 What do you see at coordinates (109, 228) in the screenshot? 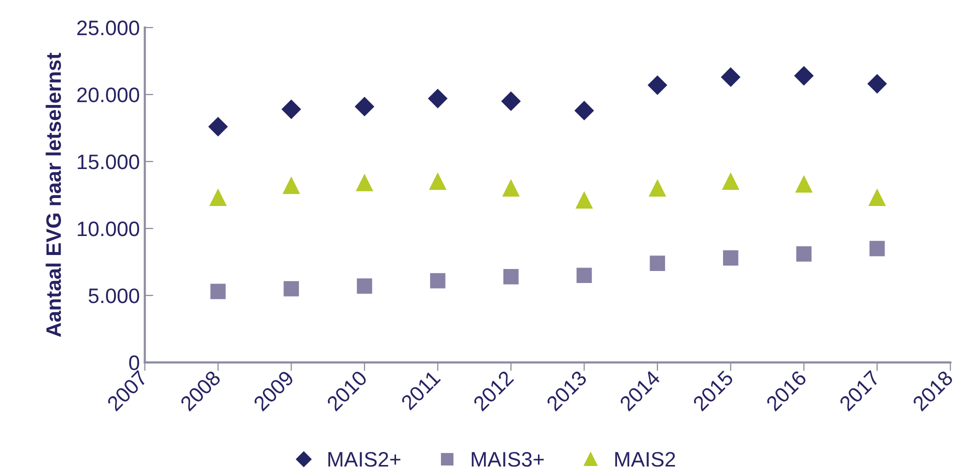
I see `y-tick-label: 10.000` at bounding box center [109, 228].